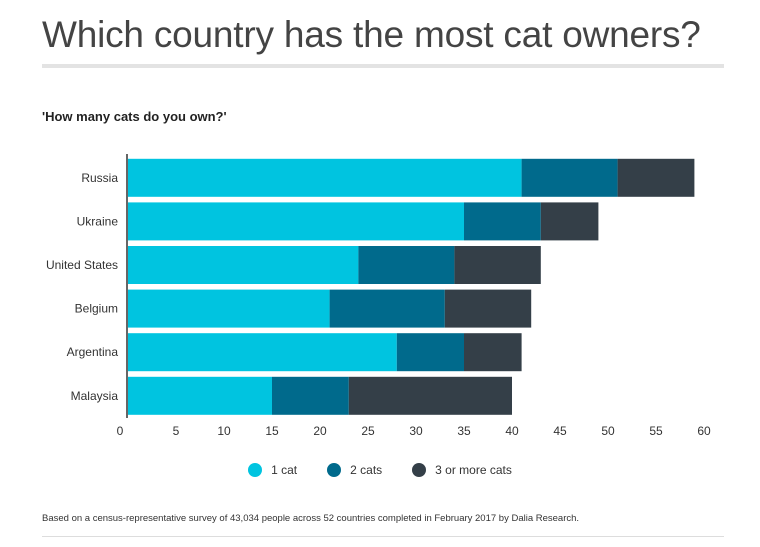 The width and height of the screenshot is (760, 547). I want to click on x-tick-label: 15, so click(272, 431).